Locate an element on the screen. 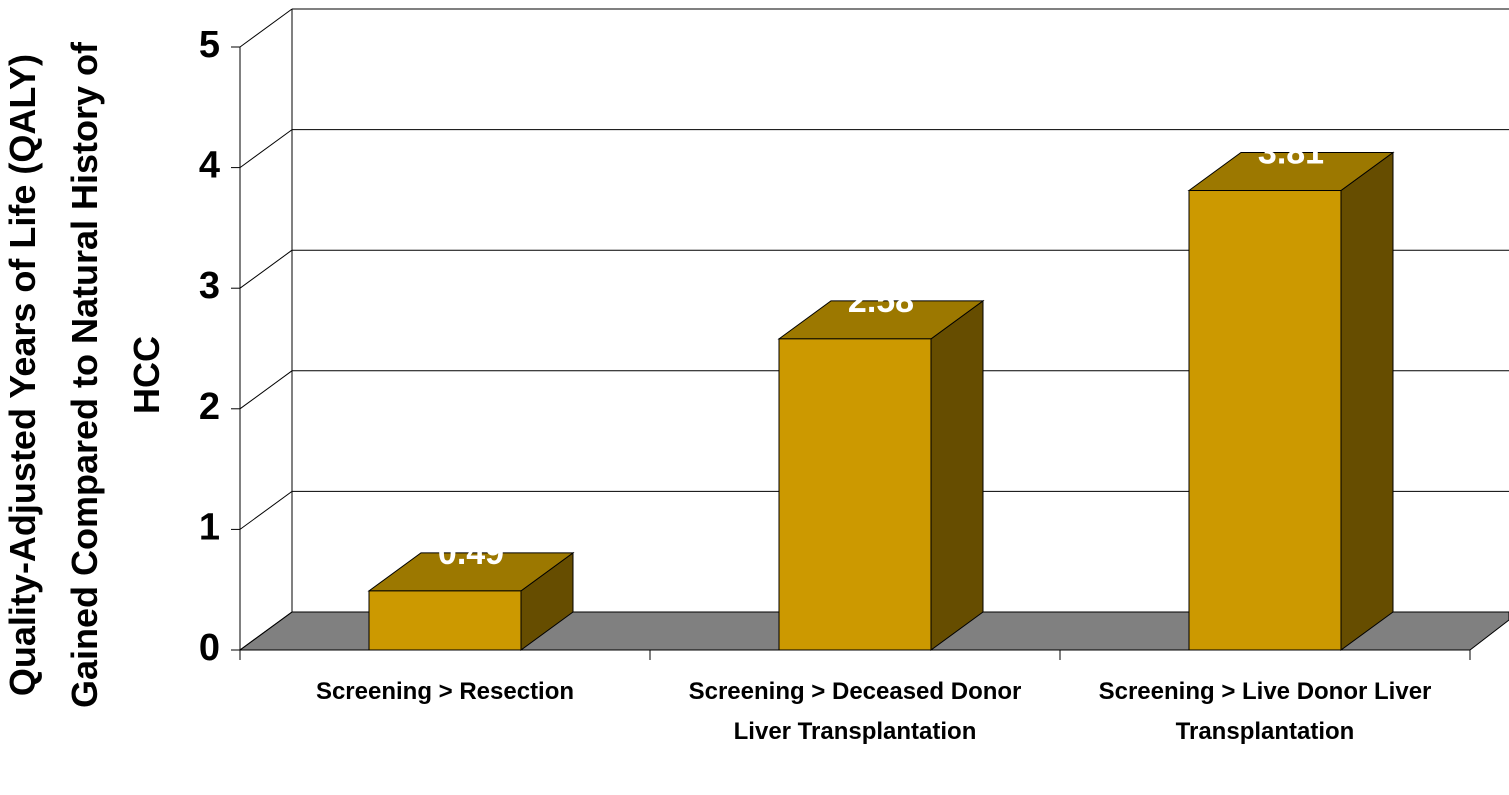 This screenshot has height=795, width=1509. y-tick-label: 4 is located at coordinates (209, 166).